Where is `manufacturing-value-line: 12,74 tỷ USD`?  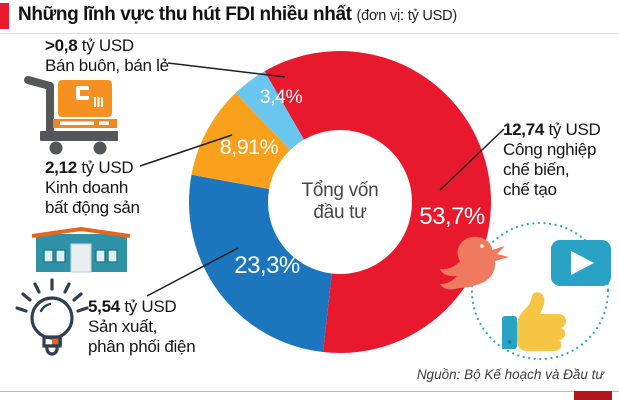 manufacturing-value-line: 12,74 tỷ USD is located at coordinates (552, 130).